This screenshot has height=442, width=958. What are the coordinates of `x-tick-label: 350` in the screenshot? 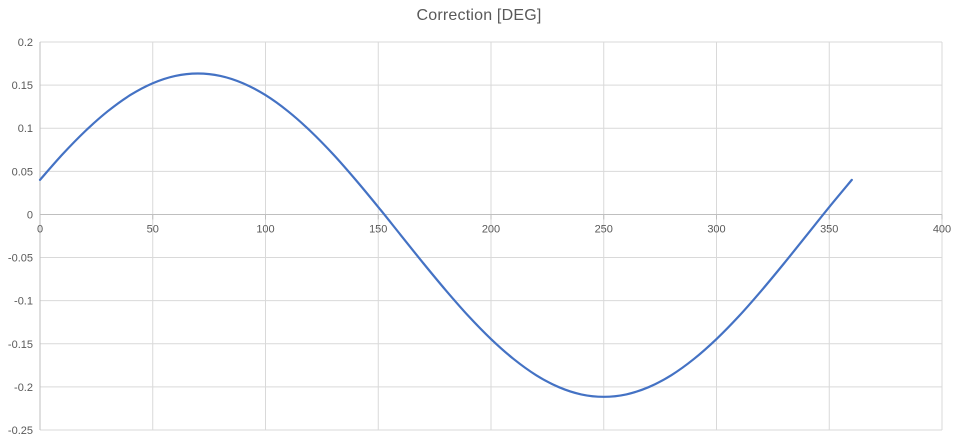 It's located at (829, 229).